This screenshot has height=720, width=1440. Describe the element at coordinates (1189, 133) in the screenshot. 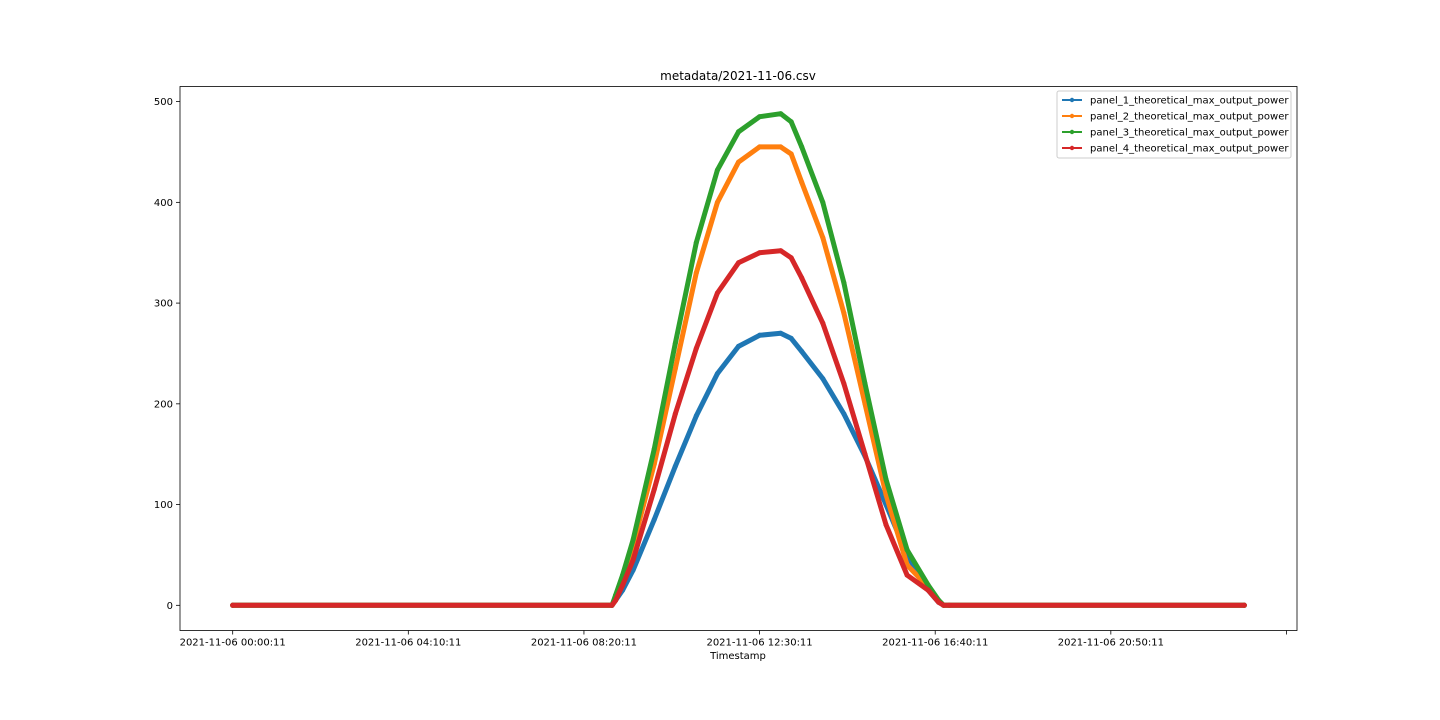

I see `legend-label: panel_3_theoretical_max_output_power` at that location.